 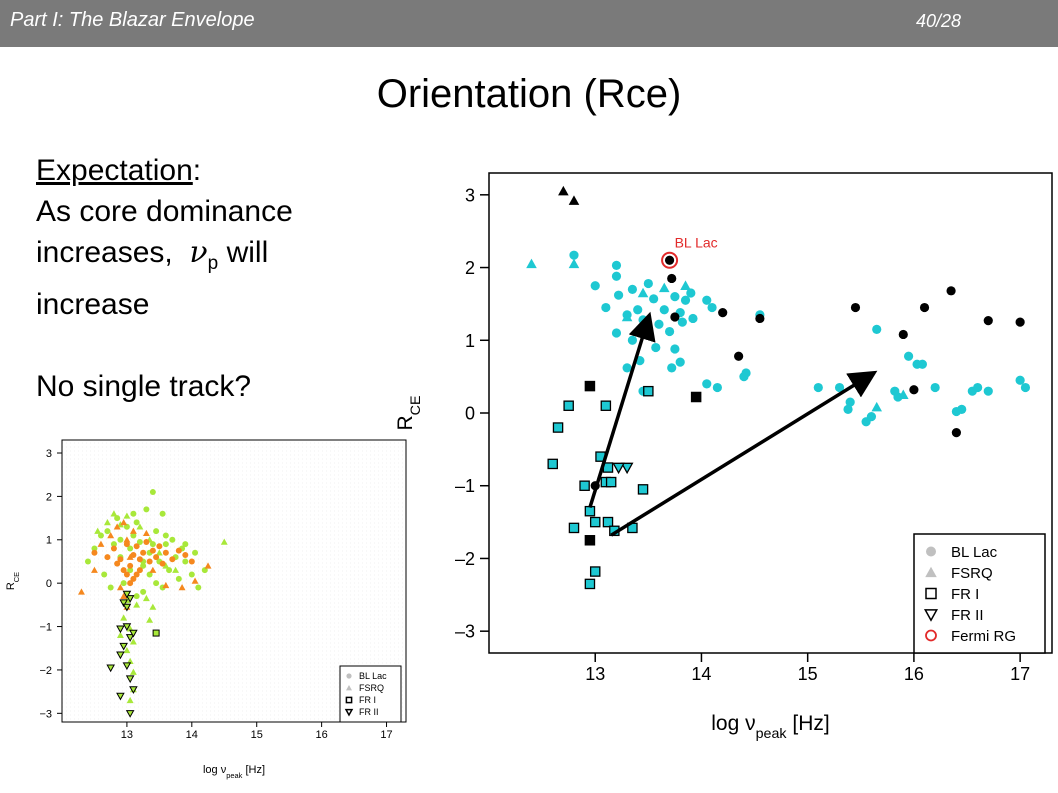 What do you see at coordinates (409, 413) in the screenshot?
I see `y-axis-label: RCE` at bounding box center [409, 413].